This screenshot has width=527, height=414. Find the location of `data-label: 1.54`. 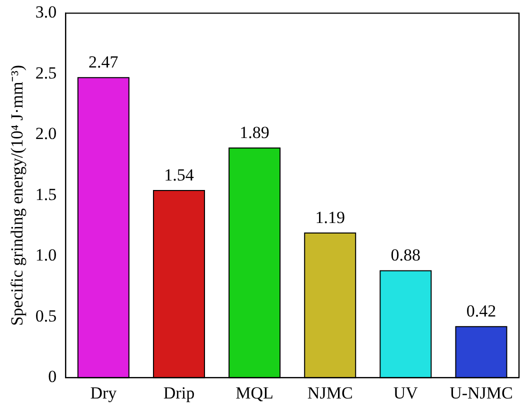

data-label: 1.54 is located at coordinates (179, 175).